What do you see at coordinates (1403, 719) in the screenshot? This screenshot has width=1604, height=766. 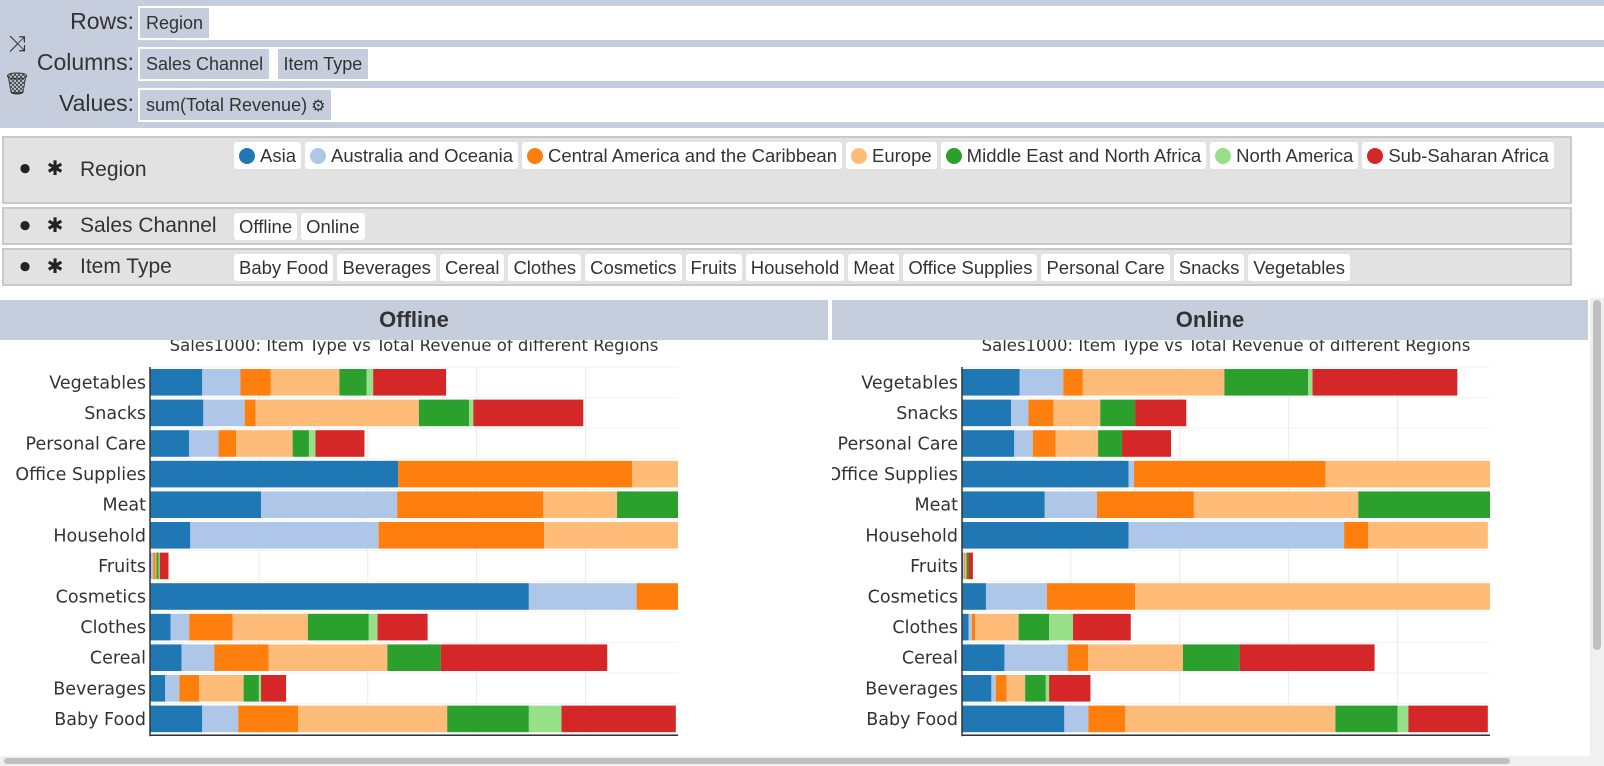 I see `bar-baby-food-north-america` at bounding box center [1403, 719].